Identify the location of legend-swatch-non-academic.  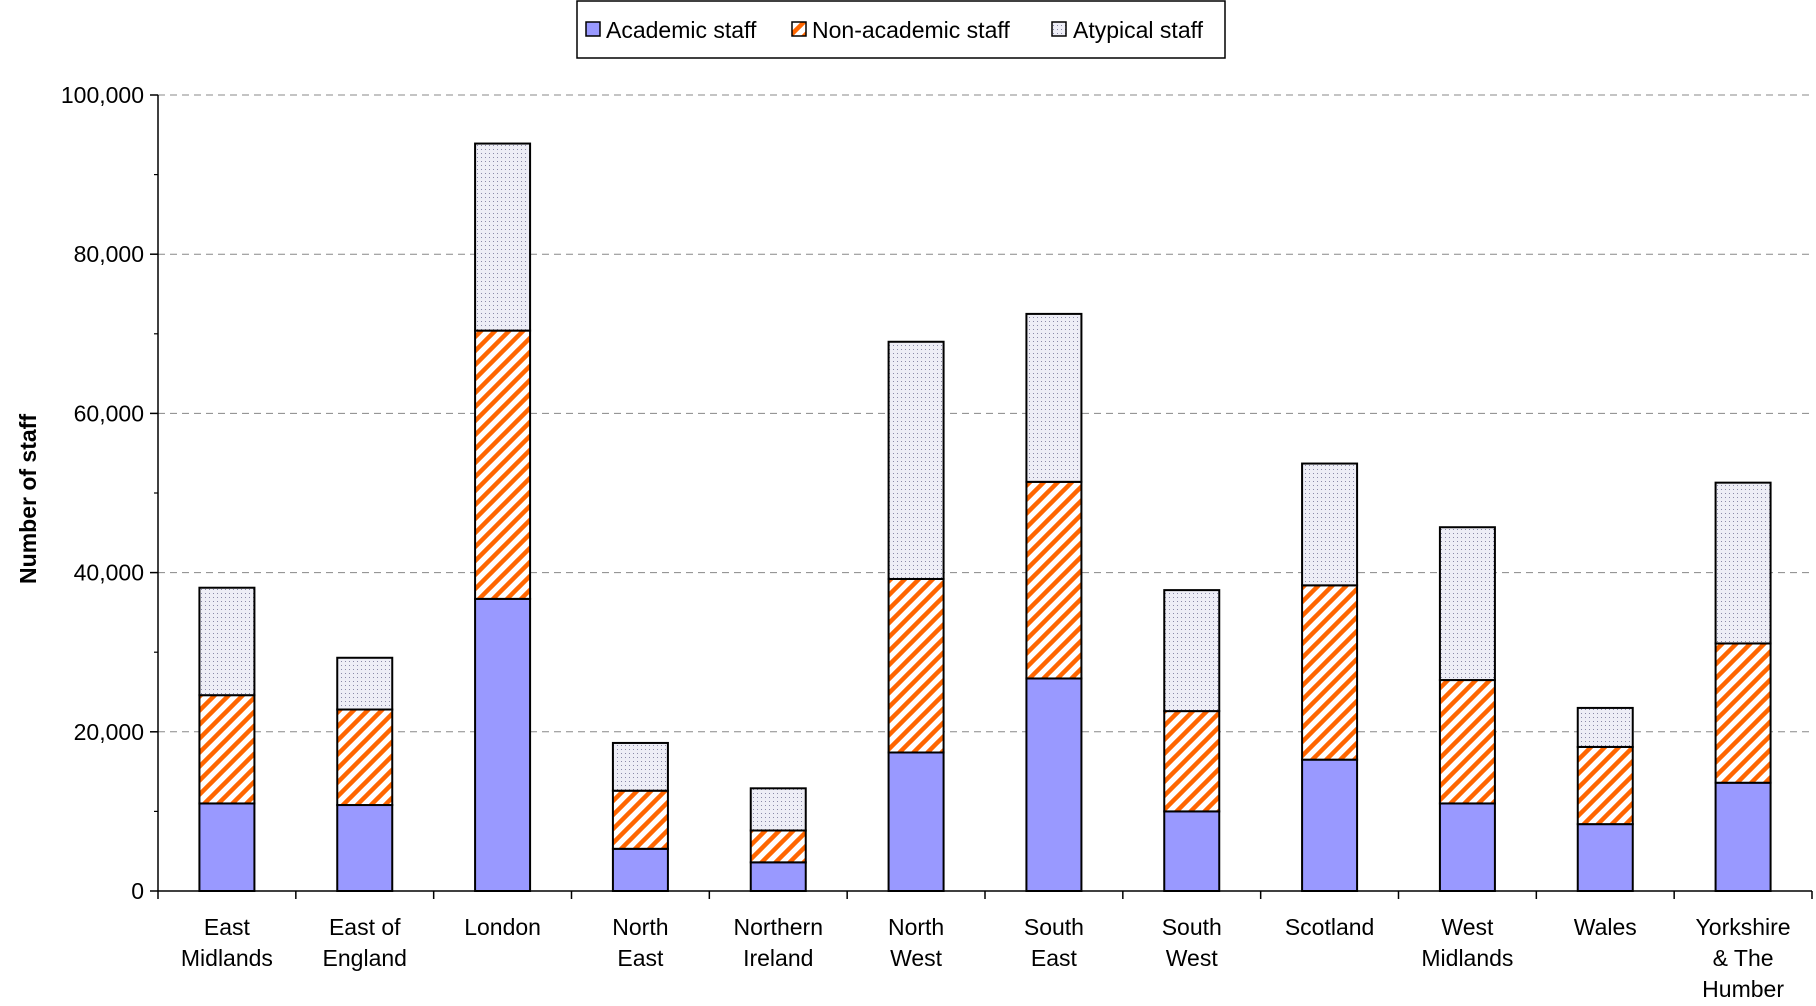
(799, 29).